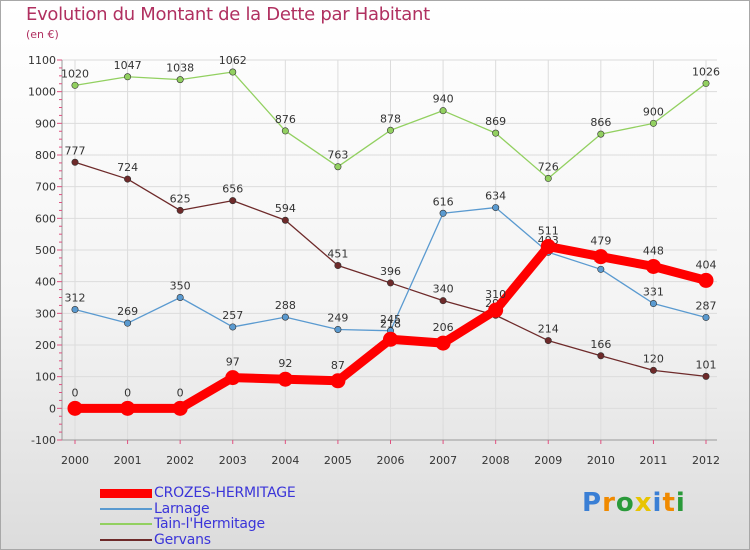 The image size is (750, 550). Describe the element at coordinates (285, 208) in the screenshot. I see `data-label: 594` at that location.